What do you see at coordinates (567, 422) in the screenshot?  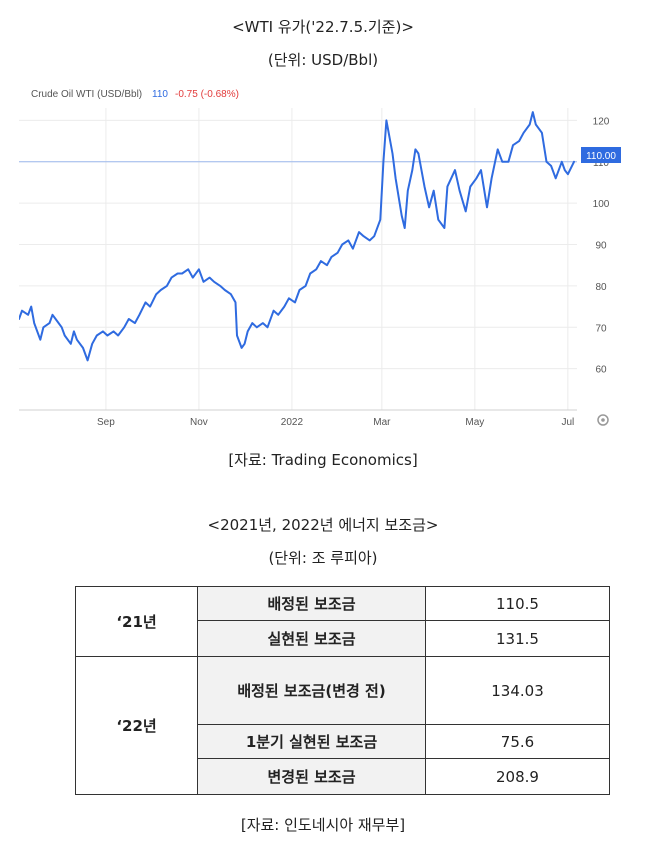 I see `x-tick-label: Jul` at bounding box center [567, 422].